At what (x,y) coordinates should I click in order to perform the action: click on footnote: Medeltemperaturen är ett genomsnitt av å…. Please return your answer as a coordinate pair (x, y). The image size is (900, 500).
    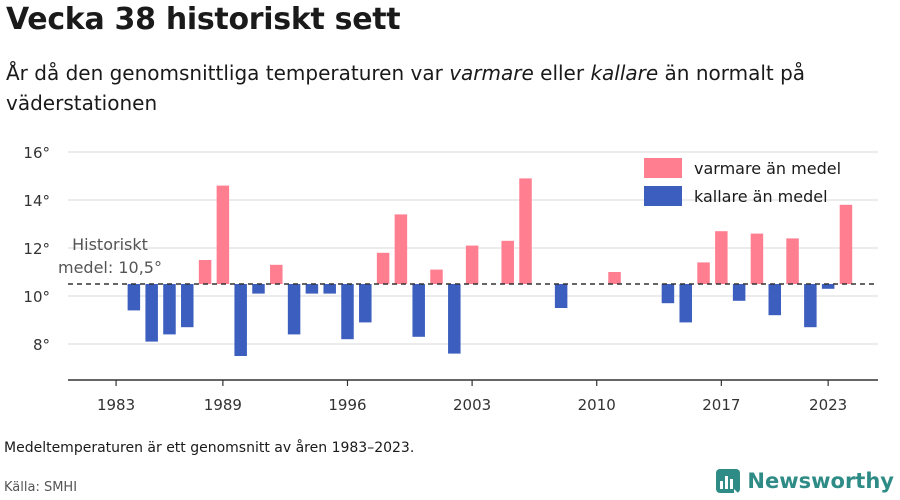
    Looking at the image, I should click on (209, 448).